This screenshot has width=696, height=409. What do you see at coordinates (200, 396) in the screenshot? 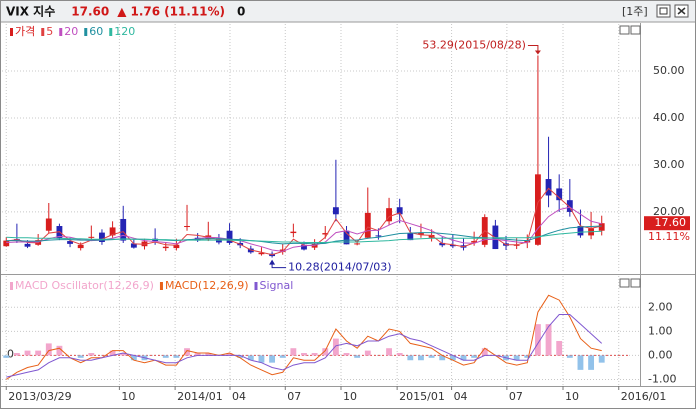
I see `x-tick-label: 2014/01` at bounding box center [200, 396].